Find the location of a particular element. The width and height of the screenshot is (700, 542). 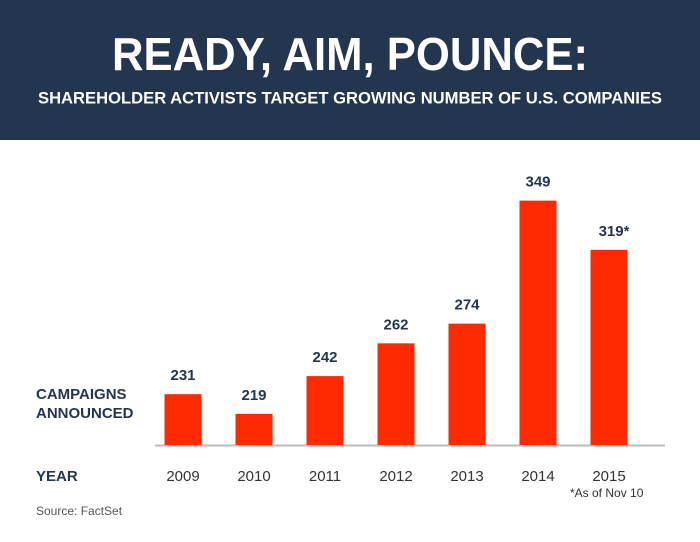

x-tick-label: 2014 is located at coordinates (537, 476).